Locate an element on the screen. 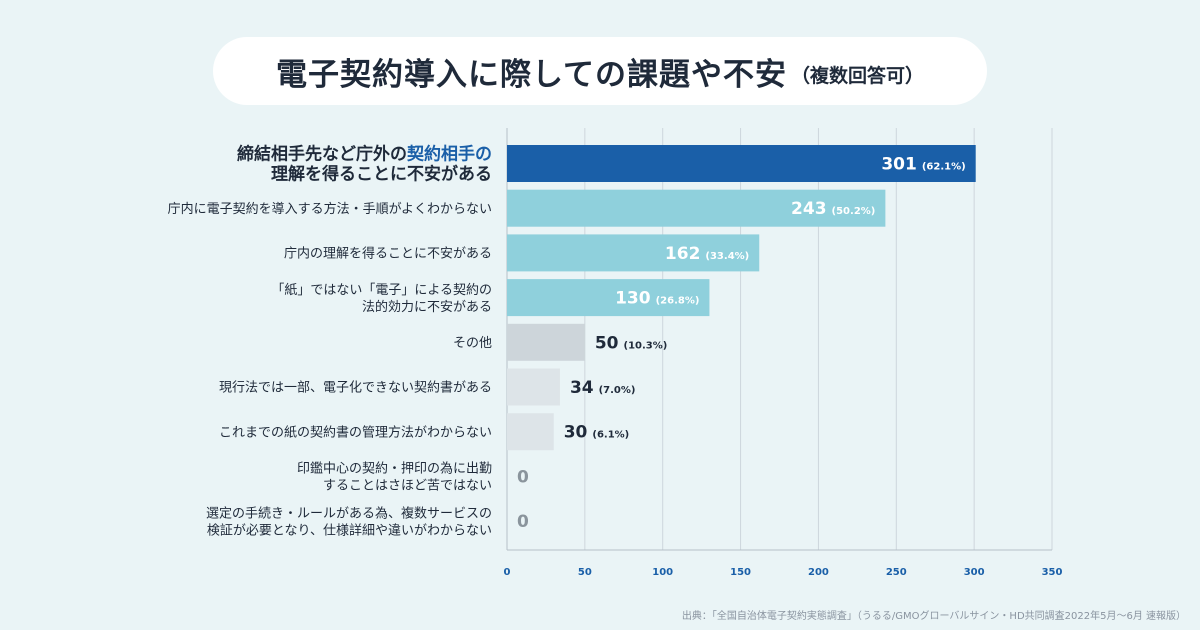  category-label-segment: 庁内の理解を得ることに不安がある is located at coordinates (388, 254).